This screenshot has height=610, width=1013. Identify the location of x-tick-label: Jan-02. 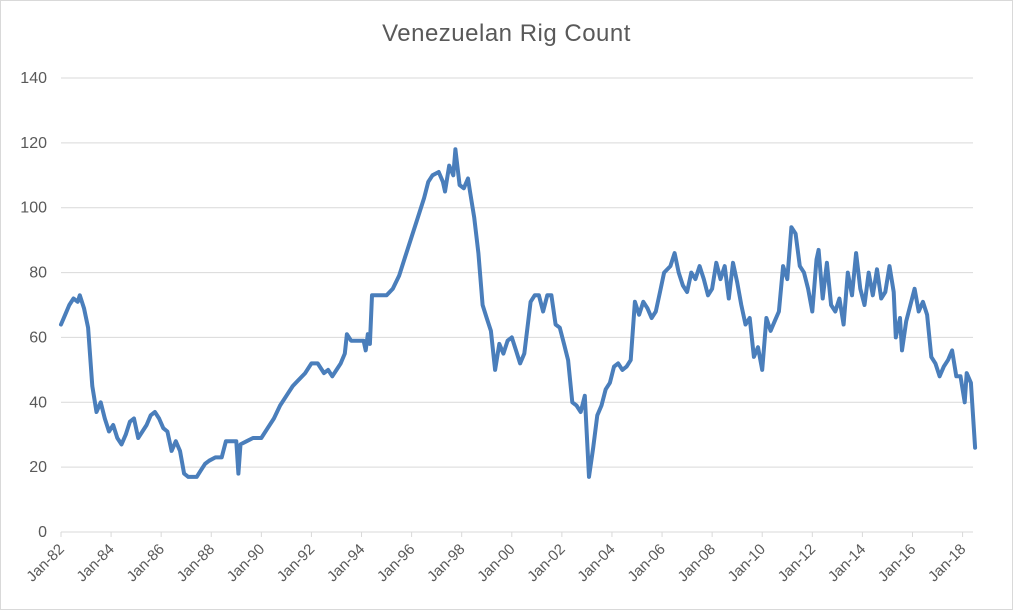
(546, 563).